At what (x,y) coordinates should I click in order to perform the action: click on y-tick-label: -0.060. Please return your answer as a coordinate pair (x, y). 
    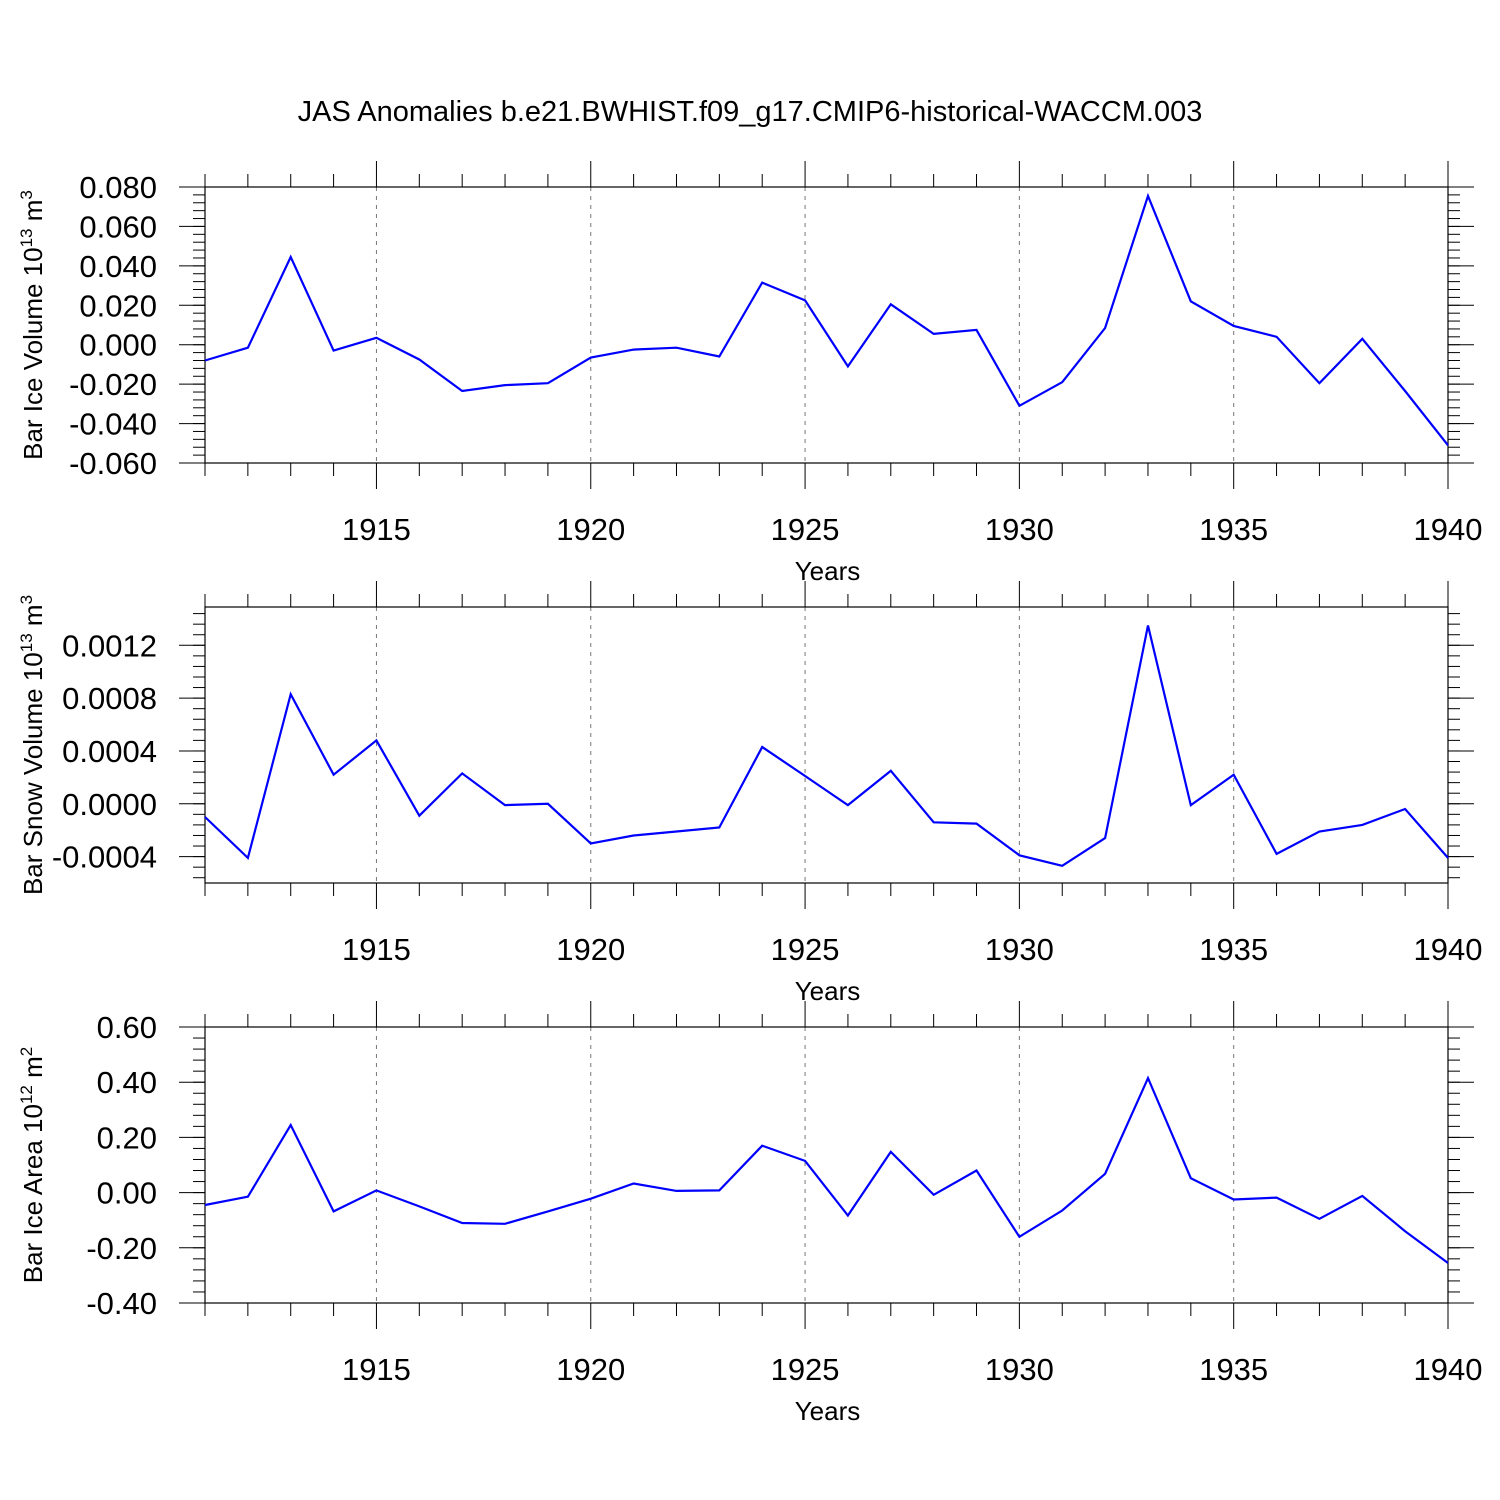
    Looking at the image, I should click on (113, 463).